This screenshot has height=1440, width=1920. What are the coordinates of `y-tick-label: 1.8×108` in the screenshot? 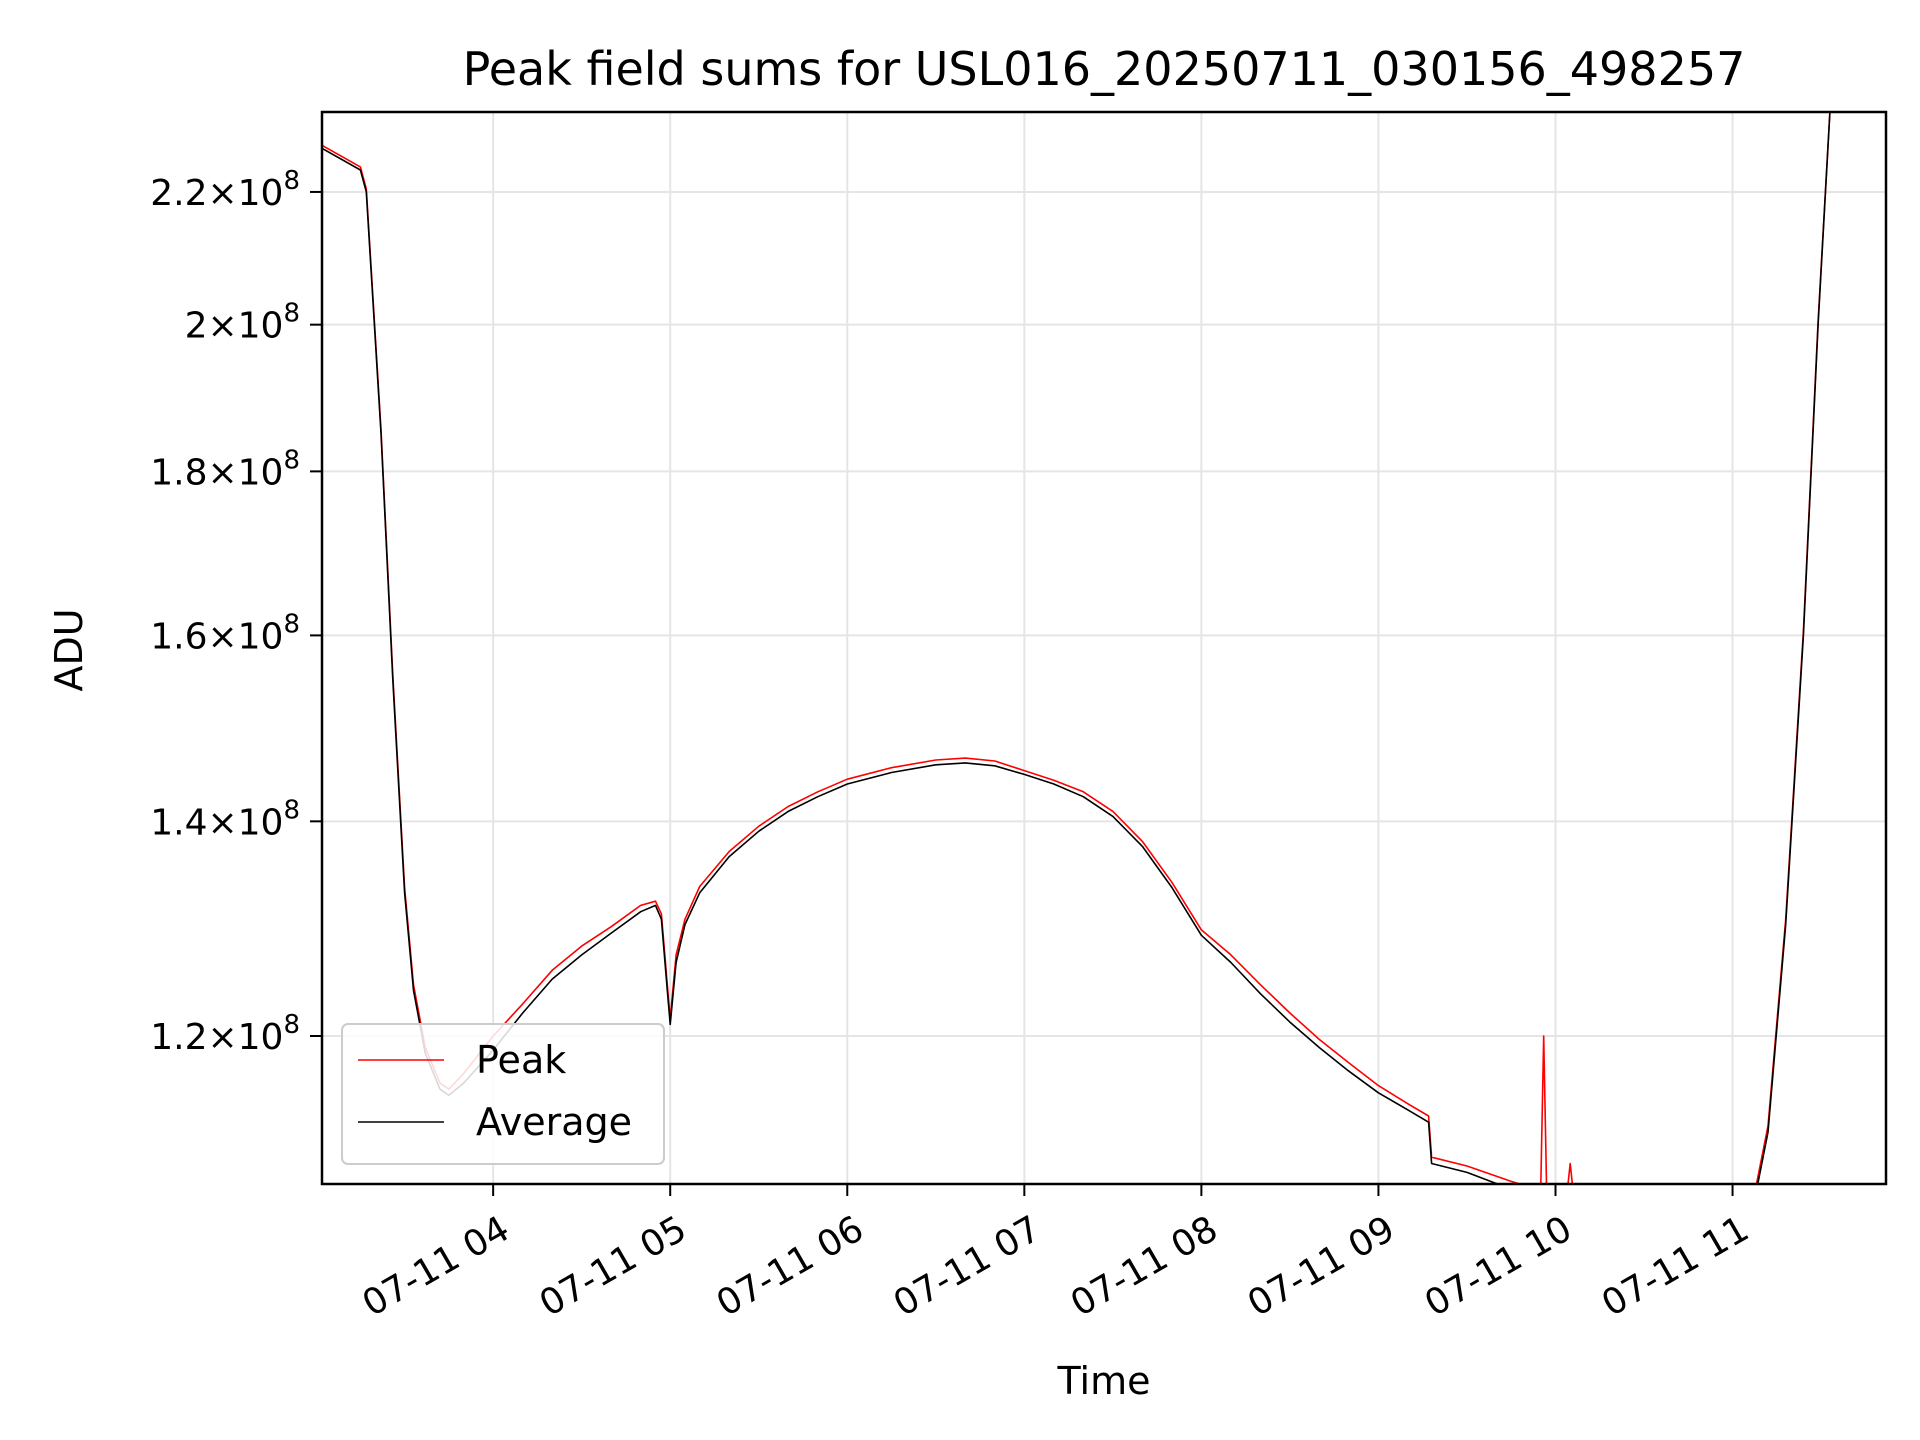 It's located at (225, 469).